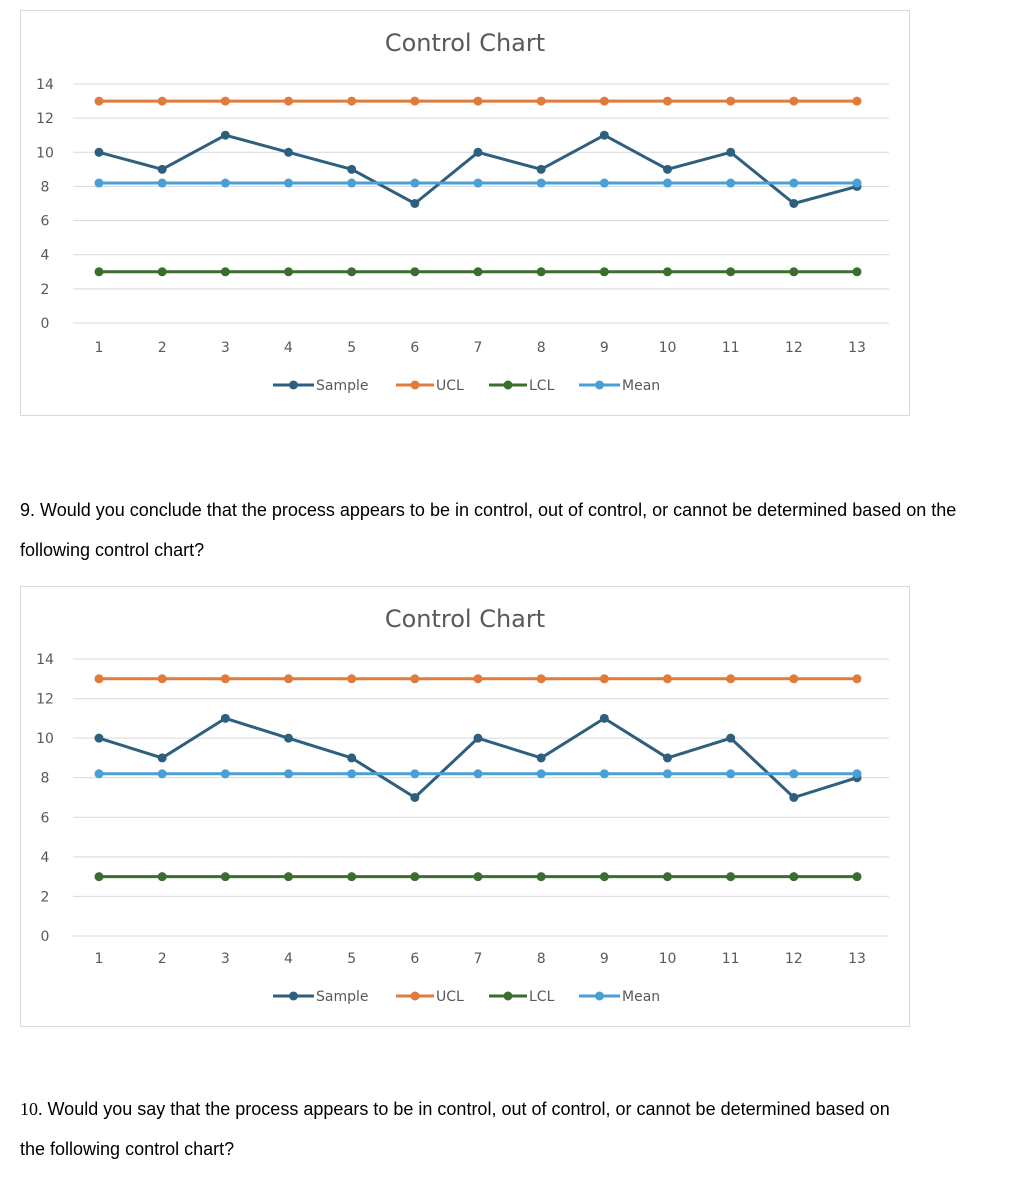 This screenshot has height=1200, width=1034. What do you see at coordinates (288, 959) in the screenshot?
I see `chart-2-xtick-4: 4` at bounding box center [288, 959].